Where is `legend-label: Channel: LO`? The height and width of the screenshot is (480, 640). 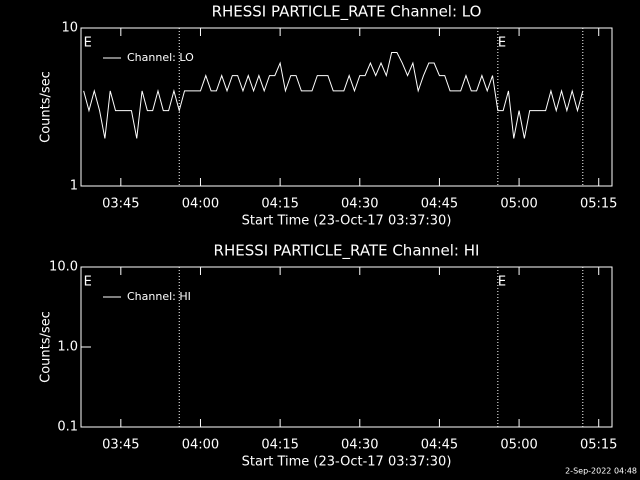
legend-label: Channel: LO is located at coordinates (160, 57).